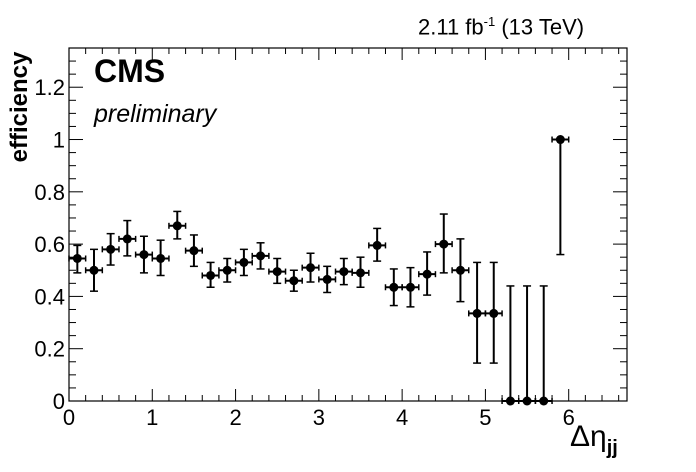 This screenshot has width=696, height=472. What do you see at coordinates (588, 436) in the screenshot?
I see `x-axis-label-main: Δη` at bounding box center [588, 436].